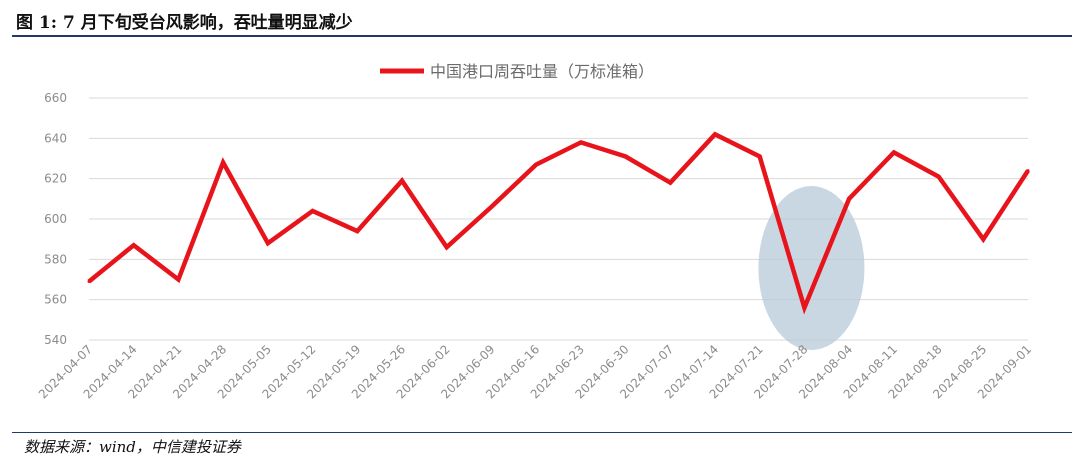 Image resolution: width=1080 pixels, height=460 pixels. Describe the element at coordinates (542, 432) in the screenshot. I see `bottom-rule` at that location.